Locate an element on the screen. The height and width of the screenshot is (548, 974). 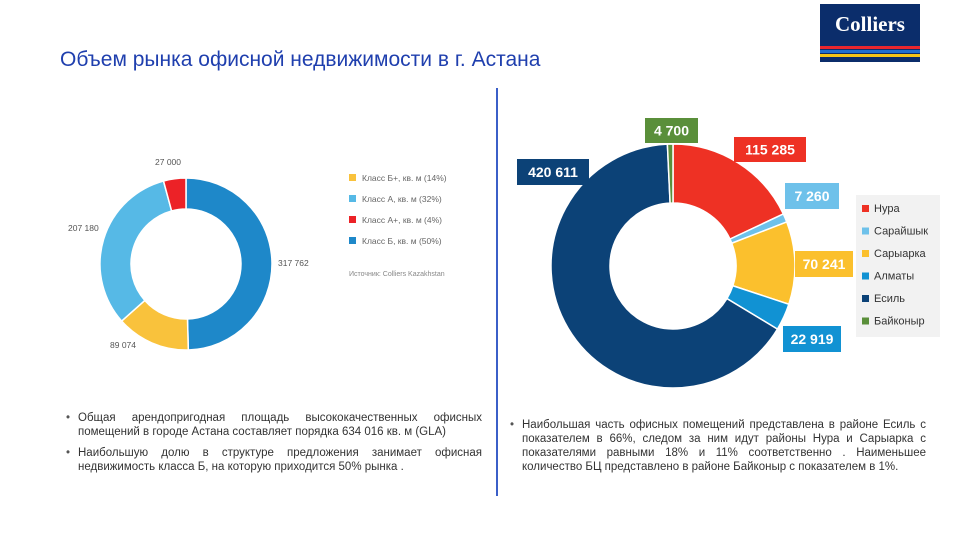
value-label-1: 7 260 is located at coordinates (811, 196).